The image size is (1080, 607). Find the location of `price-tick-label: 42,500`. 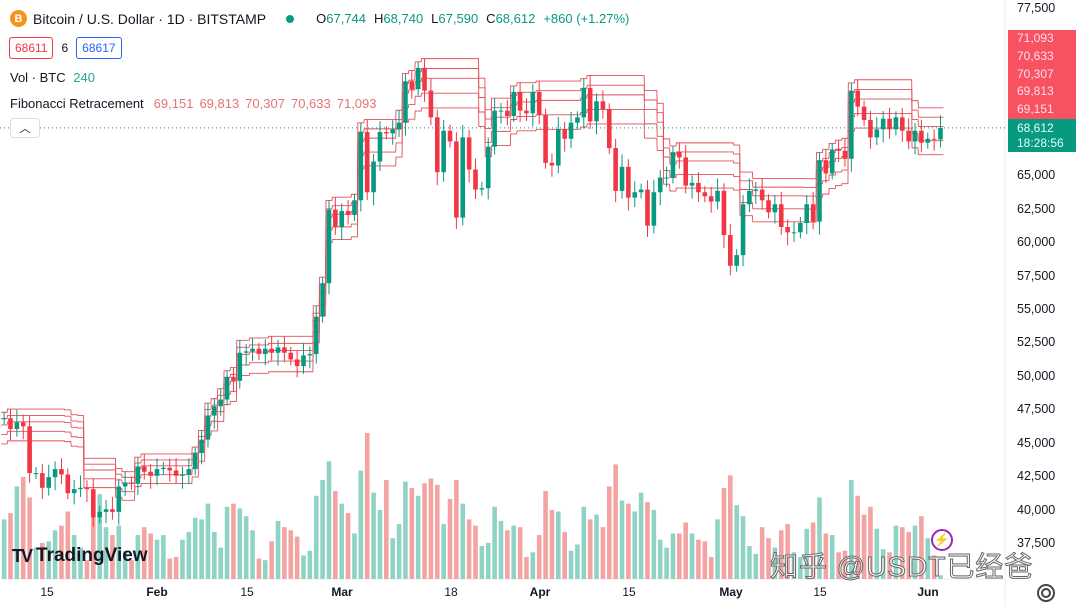

price-tick-label: 42,500 is located at coordinates (1036, 476).